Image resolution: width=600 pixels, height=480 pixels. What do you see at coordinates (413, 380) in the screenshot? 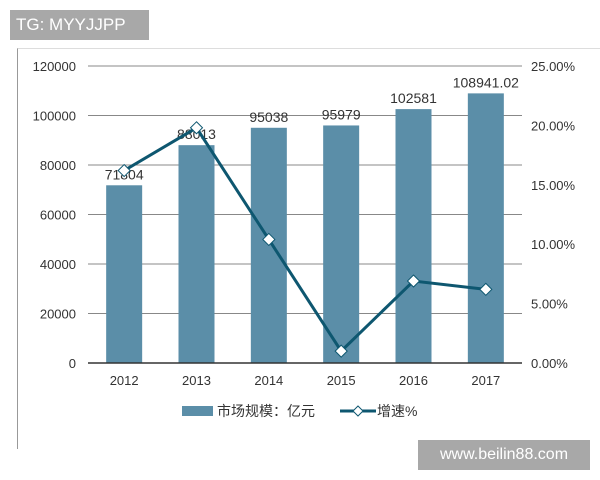
I see `x-axis-tick: 2016` at bounding box center [413, 380].